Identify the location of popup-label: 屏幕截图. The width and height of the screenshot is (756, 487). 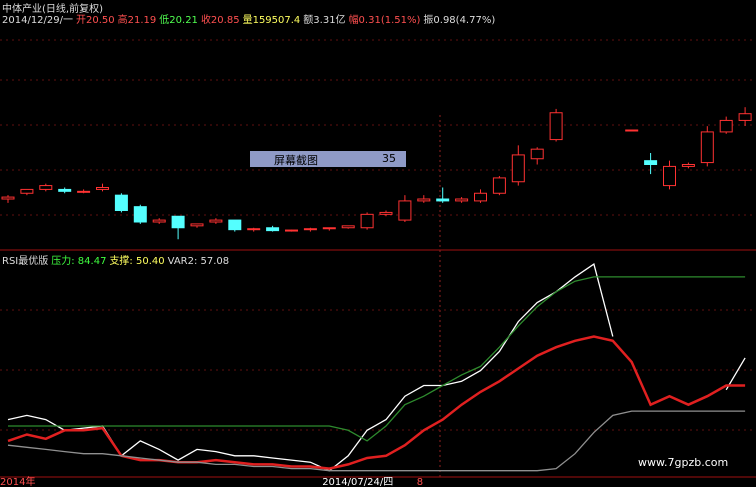
(296, 160).